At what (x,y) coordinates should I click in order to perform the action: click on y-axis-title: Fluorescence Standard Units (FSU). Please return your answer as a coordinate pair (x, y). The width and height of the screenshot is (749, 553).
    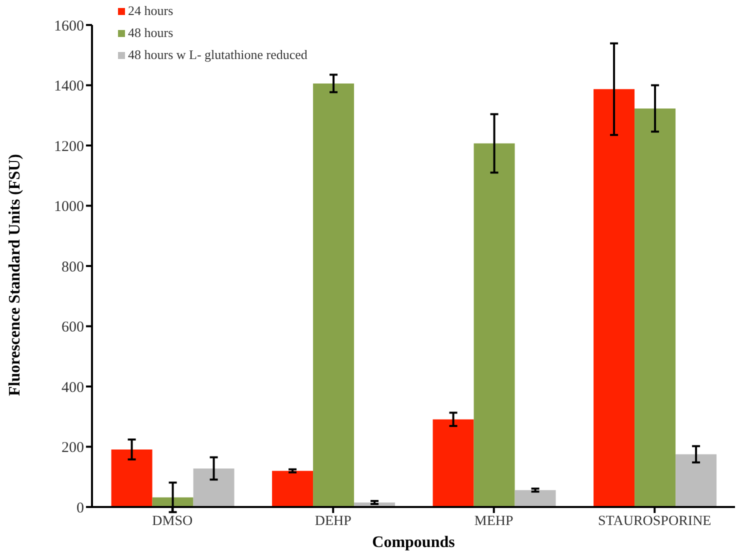
    Looking at the image, I should click on (15, 275).